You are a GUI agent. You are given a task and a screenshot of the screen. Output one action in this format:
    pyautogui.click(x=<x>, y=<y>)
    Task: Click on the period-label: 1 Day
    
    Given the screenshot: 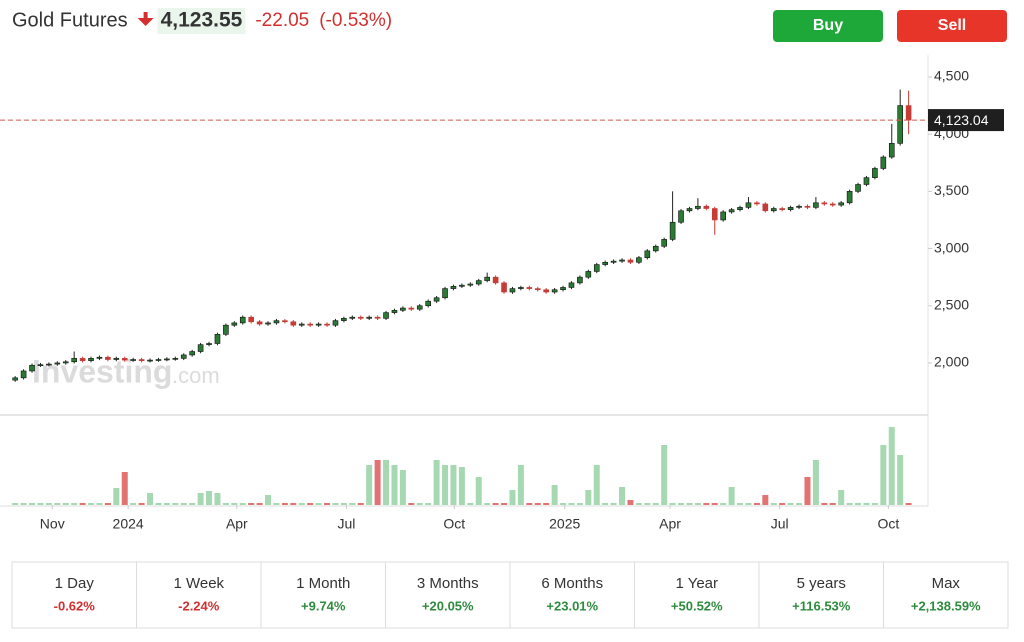 What is the action you would take?
    pyautogui.click(x=75, y=583)
    